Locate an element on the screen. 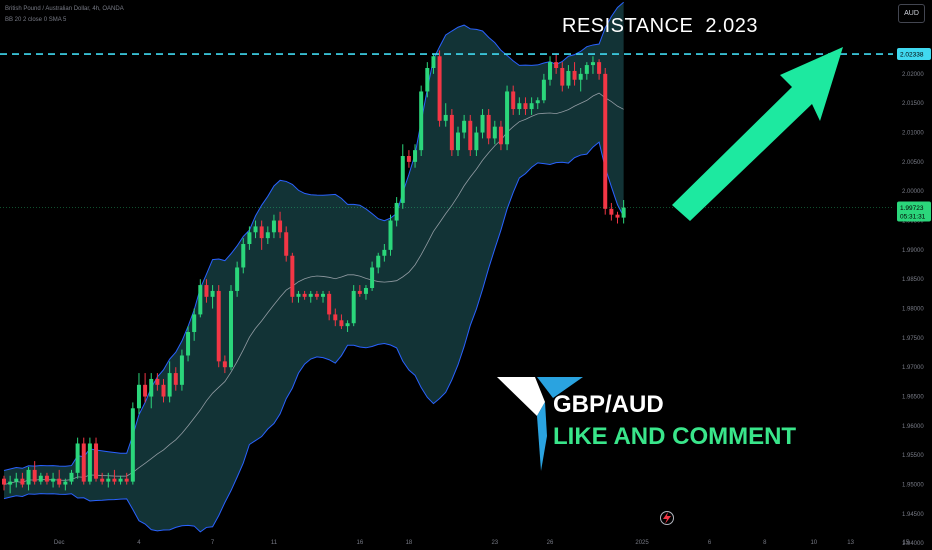 The image size is (932, 550). time-tick-label: 23 is located at coordinates (494, 543).